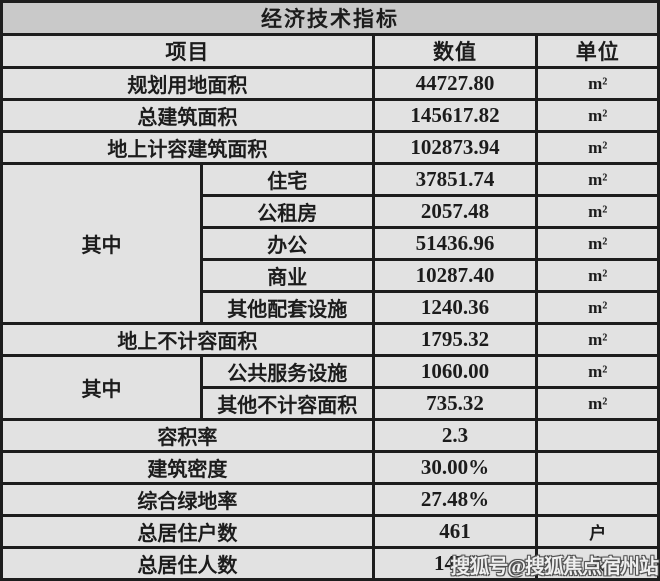  What do you see at coordinates (455, 115) in the screenshot?
I see `row-value: 145617.82` at bounding box center [455, 115].